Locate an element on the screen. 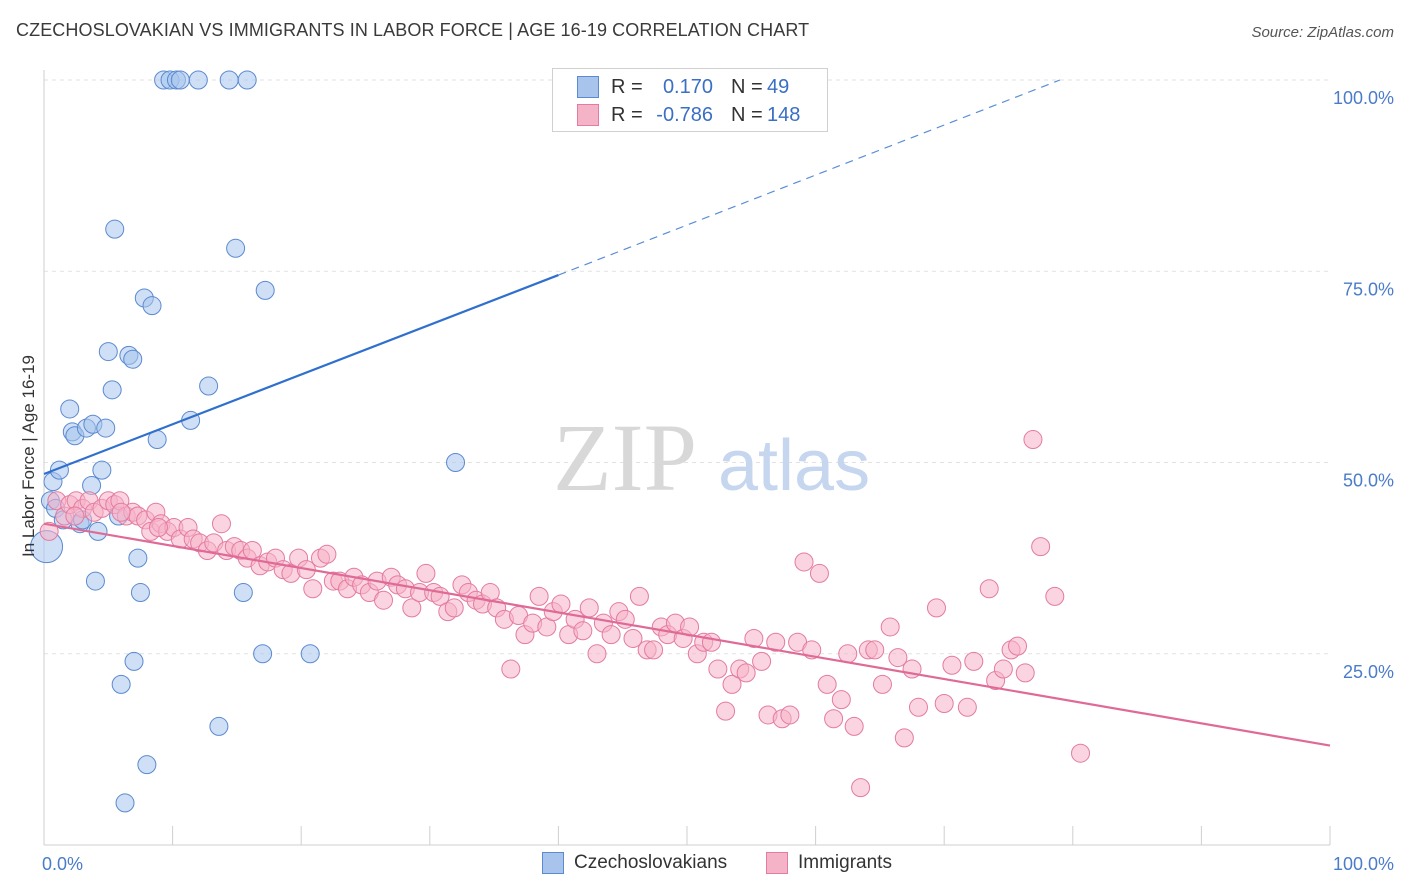  series-legend-immigrants: Immigrants is located at coordinates (829, 863).